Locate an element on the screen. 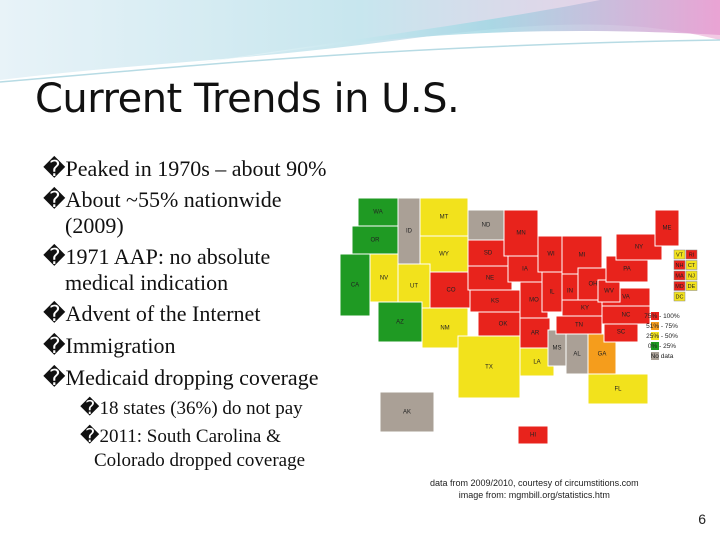 The height and width of the screenshot is (540, 720). state-label: SD is located at coordinates (488, 254).